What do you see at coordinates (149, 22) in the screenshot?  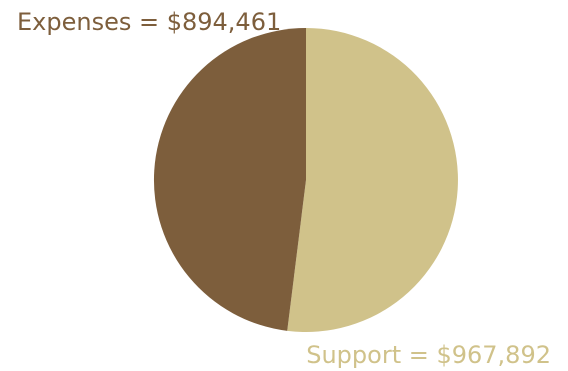 I see `expenses-slice-label: Expenses = $894,461` at bounding box center [149, 22].